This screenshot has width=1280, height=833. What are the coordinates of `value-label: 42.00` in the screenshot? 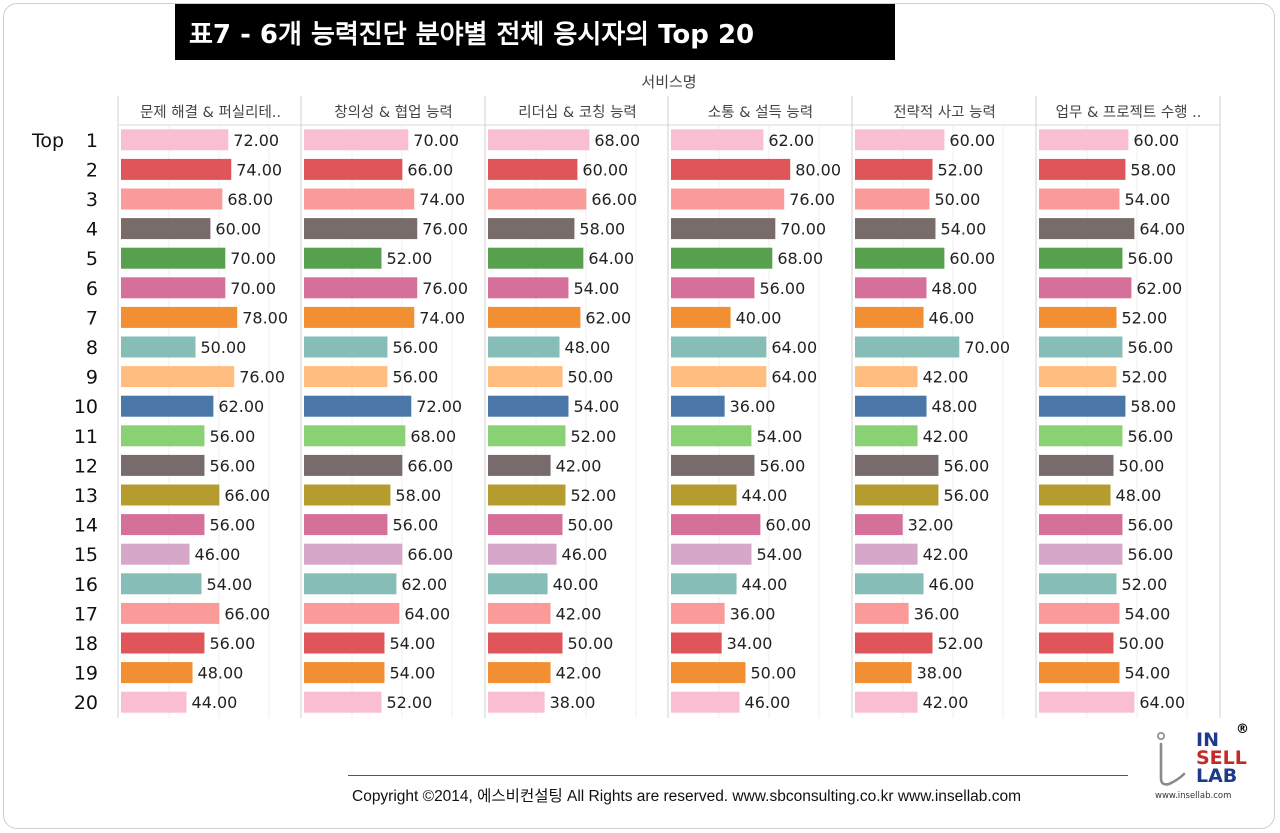 It's located at (946, 377).